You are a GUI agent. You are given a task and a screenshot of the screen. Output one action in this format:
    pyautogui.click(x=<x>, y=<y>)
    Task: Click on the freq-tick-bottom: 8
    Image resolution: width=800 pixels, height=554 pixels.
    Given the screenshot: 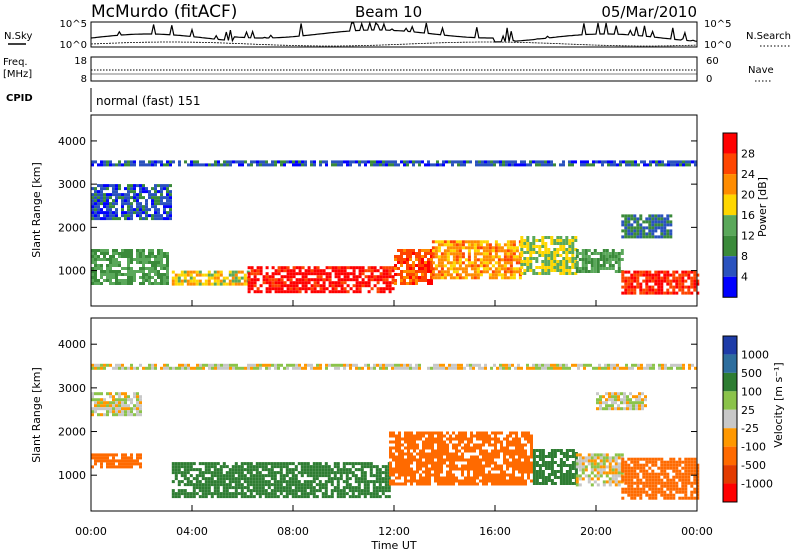 What is the action you would take?
    pyautogui.click(x=84, y=79)
    